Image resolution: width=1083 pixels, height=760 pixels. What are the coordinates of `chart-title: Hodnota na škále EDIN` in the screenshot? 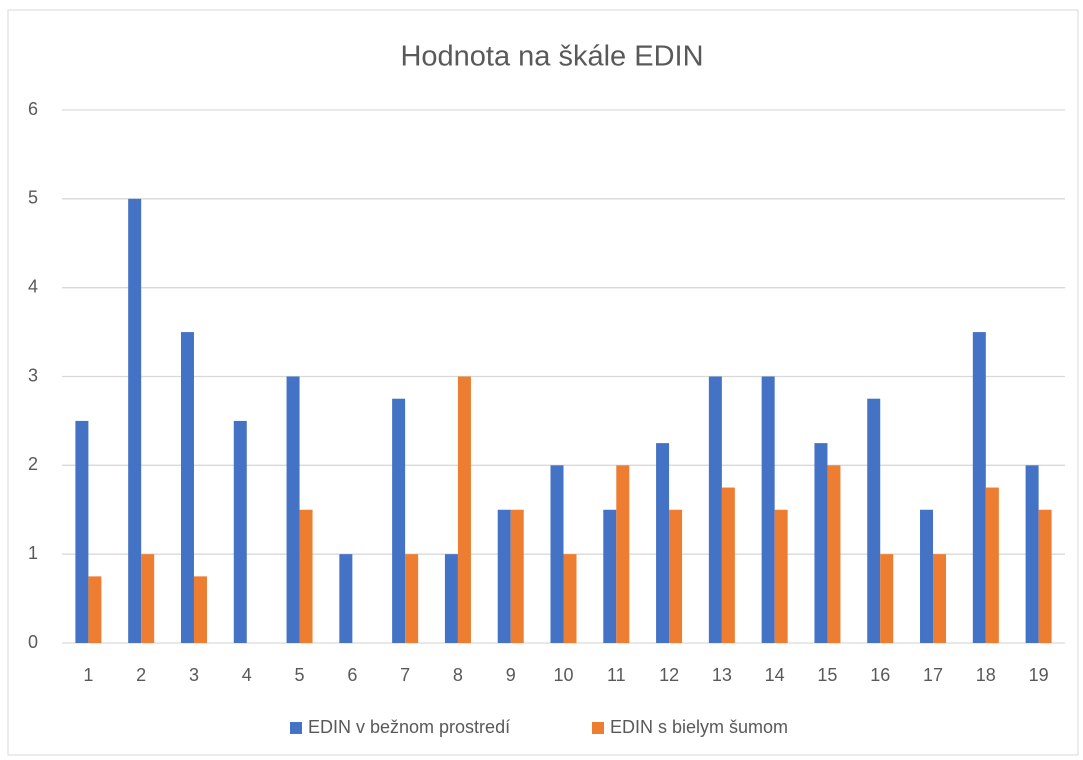 It's located at (551, 57).